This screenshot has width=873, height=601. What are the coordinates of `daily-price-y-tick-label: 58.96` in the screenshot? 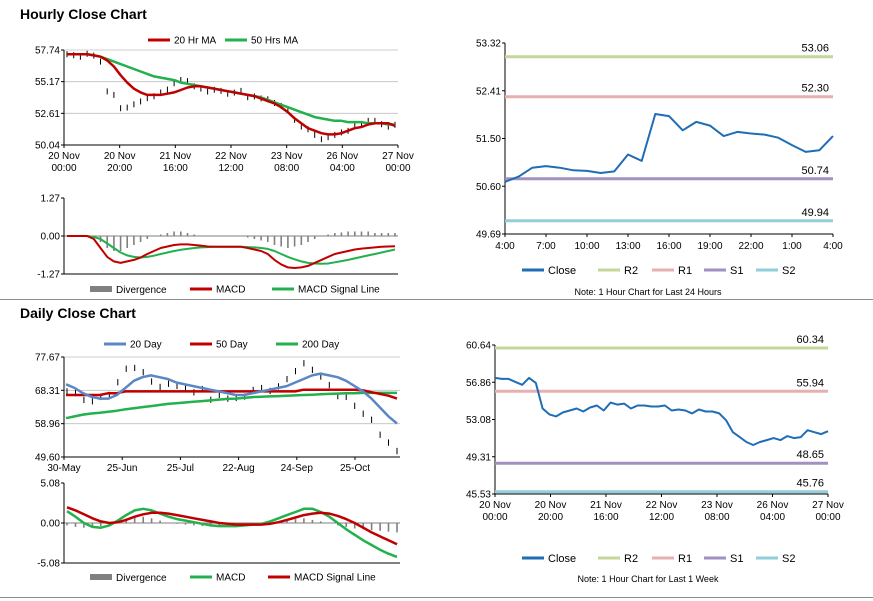 It's located at (47, 424).